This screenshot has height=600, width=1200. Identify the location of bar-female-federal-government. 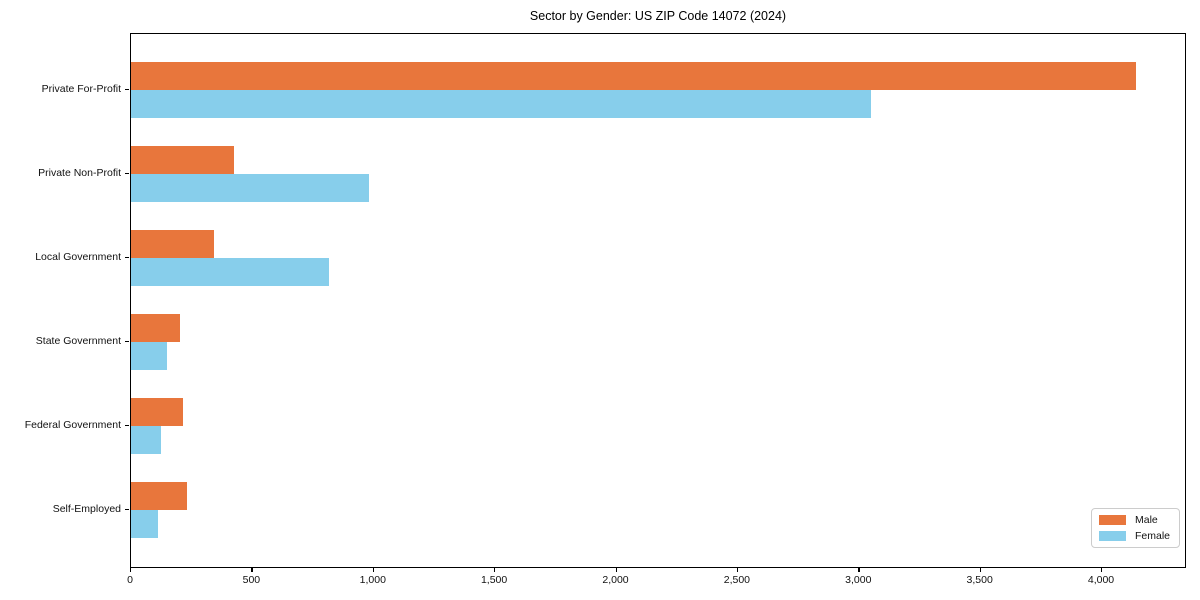
(146, 440).